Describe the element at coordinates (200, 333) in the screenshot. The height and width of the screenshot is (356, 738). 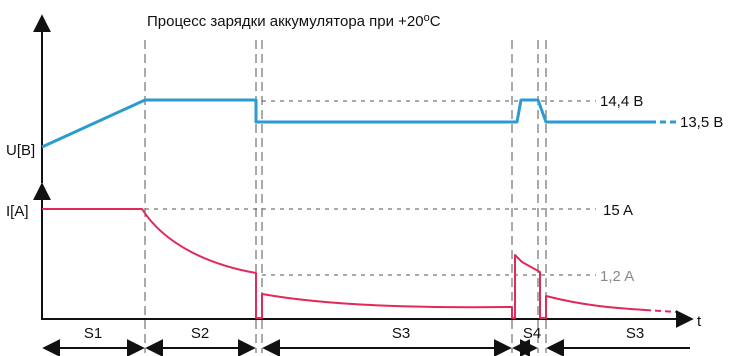
I see `stage-label-s2: S2` at that location.